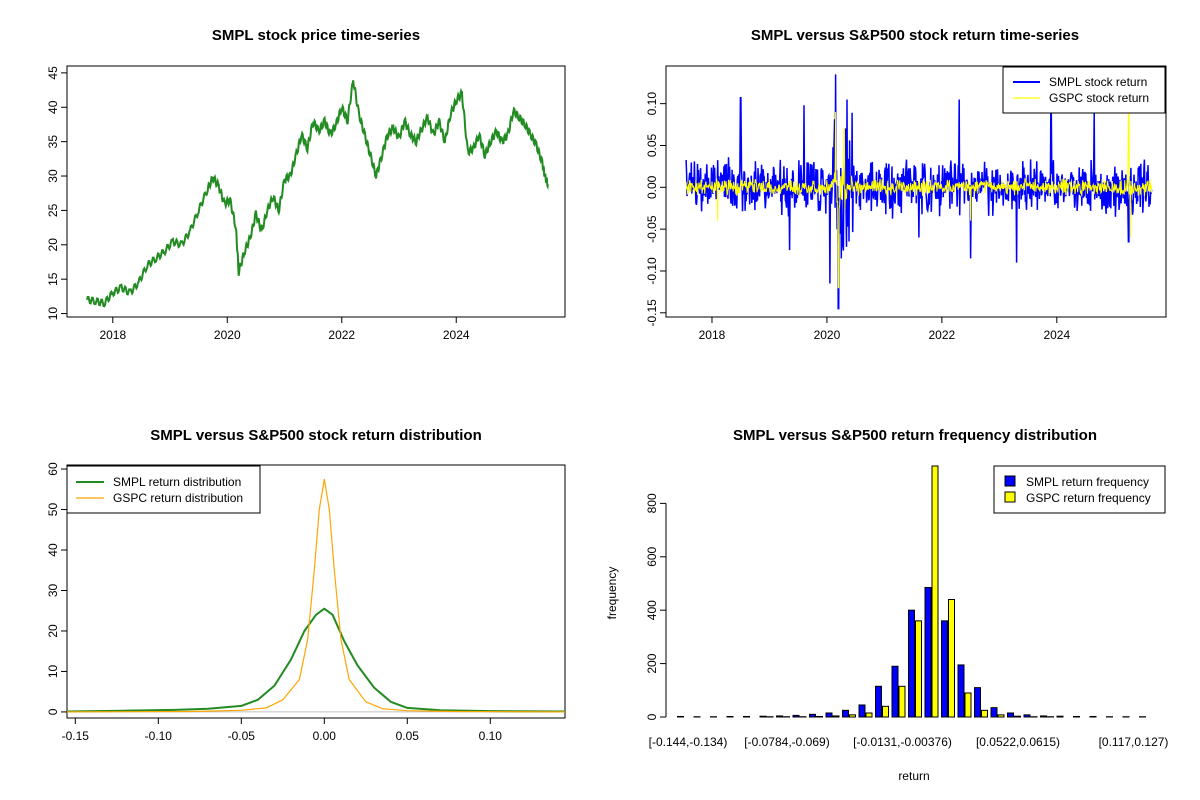 The width and height of the screenshot is (1200, 800). I want to click on density-plot-frame, so click(316, 591).